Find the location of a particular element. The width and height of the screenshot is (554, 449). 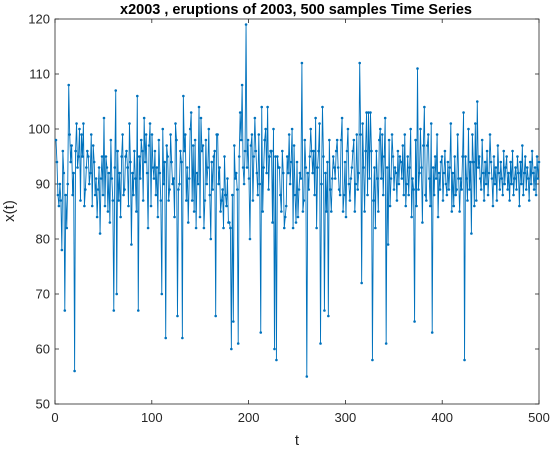

y-tick-label: 80 is located at coordinates (43, 239).